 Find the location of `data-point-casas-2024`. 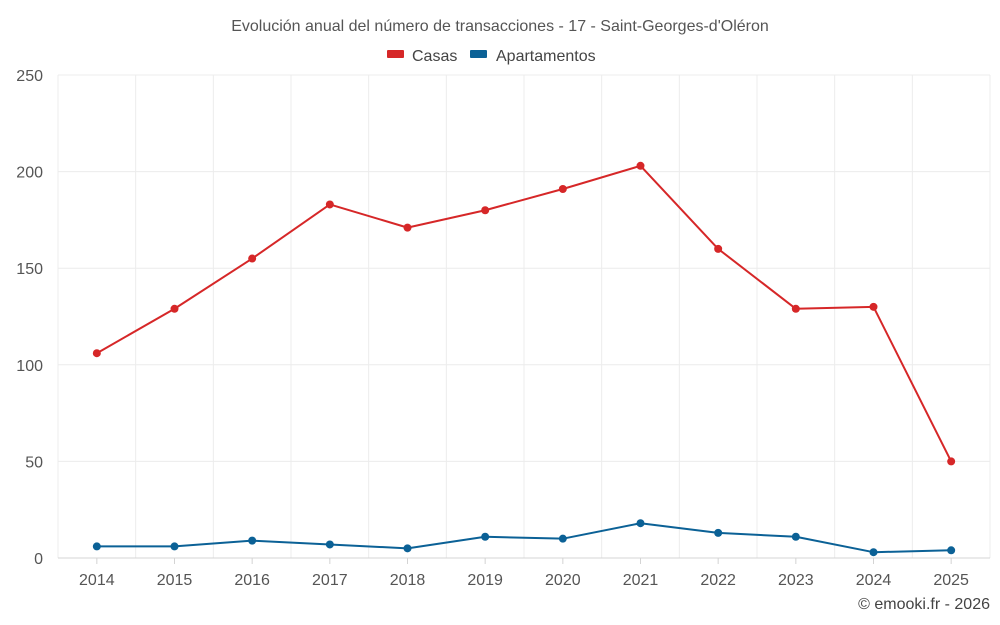

data-point-casas-2024 is located at coordinates (873, 306).